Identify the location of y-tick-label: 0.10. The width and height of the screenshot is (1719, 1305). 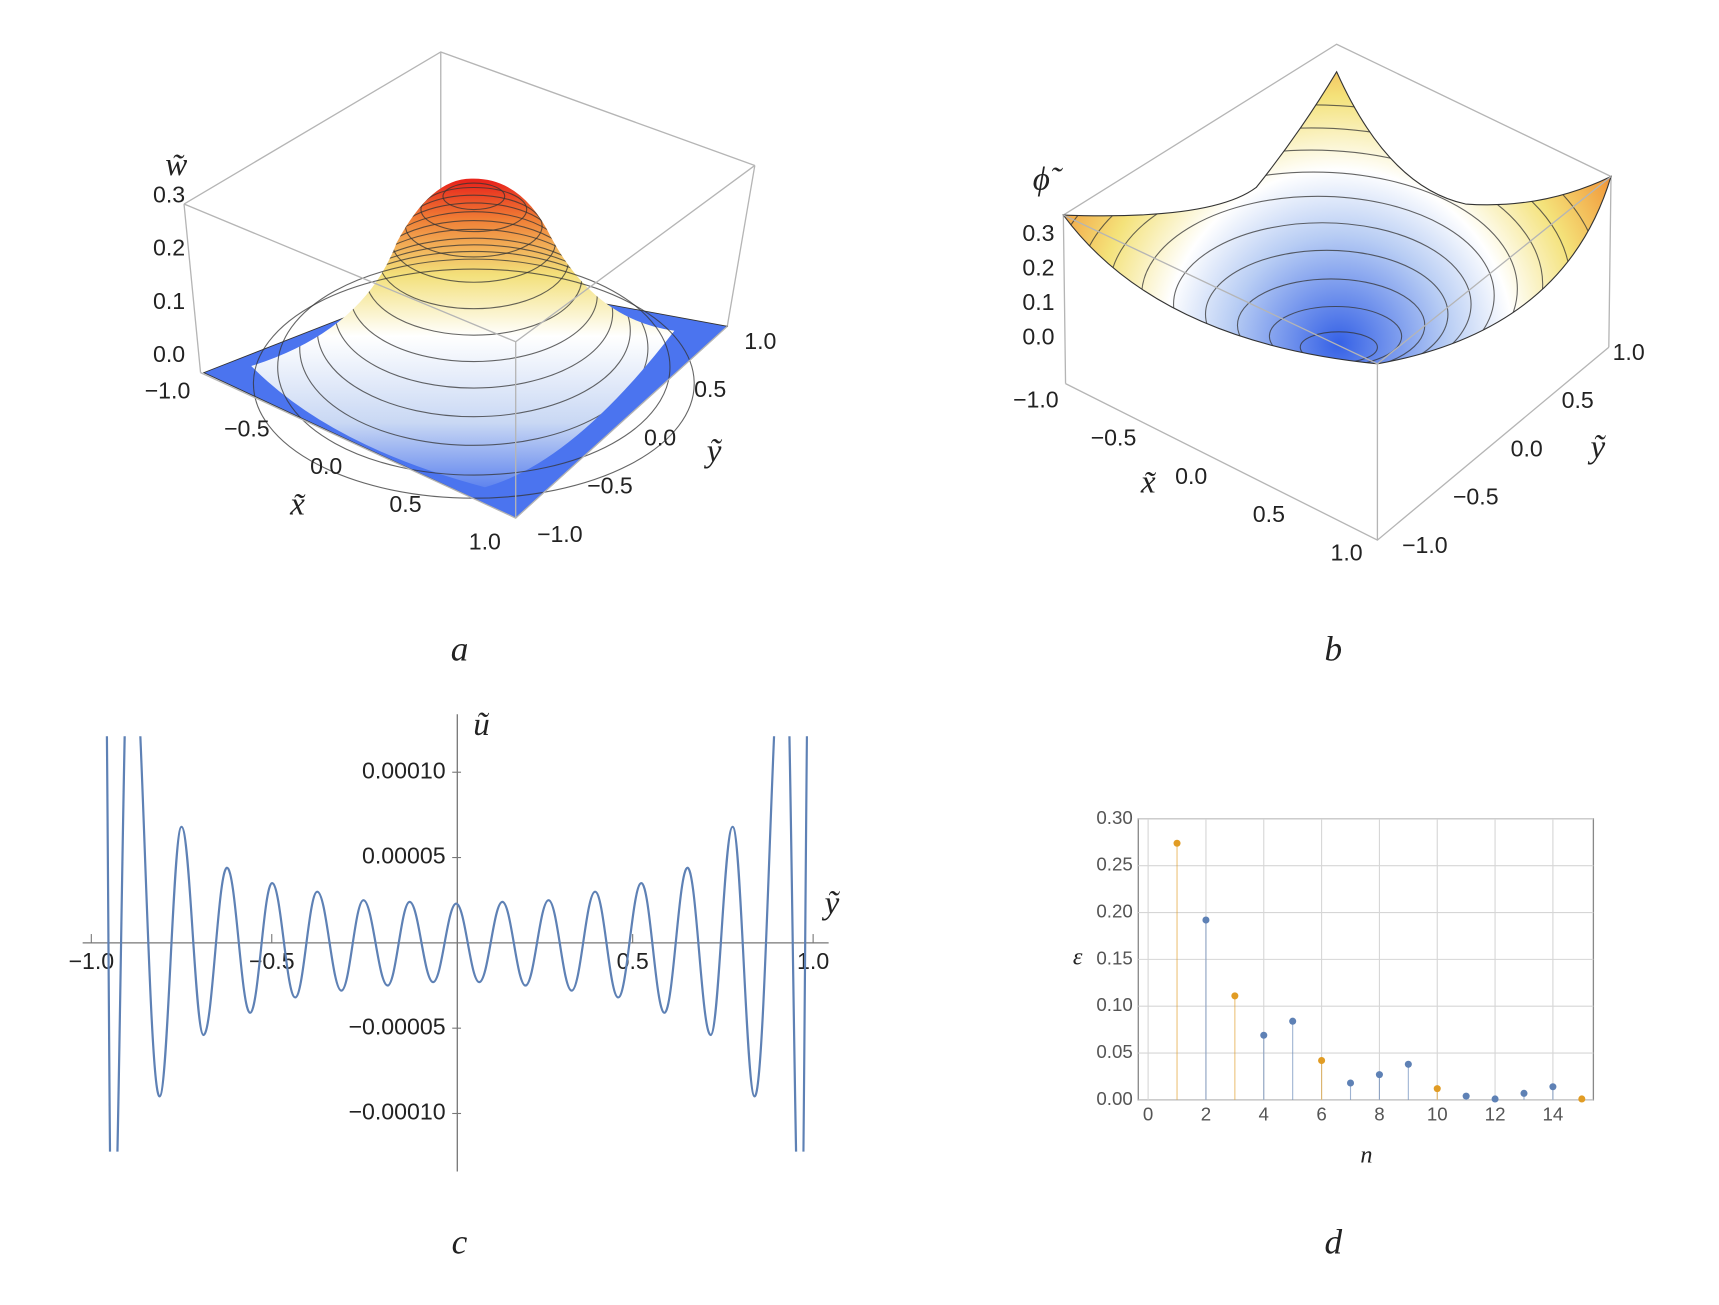
(1114, 1004).